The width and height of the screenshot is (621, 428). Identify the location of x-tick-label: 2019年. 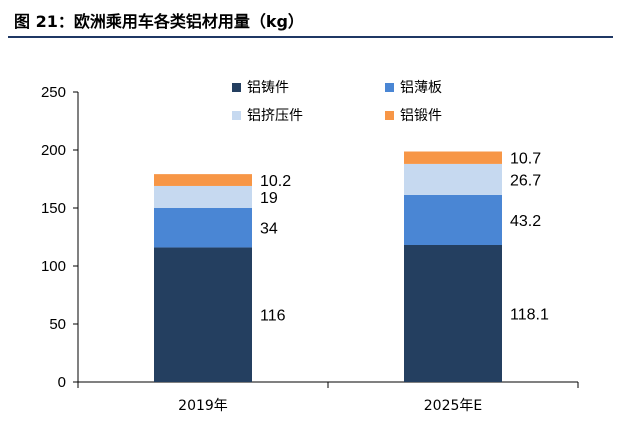
(203, 406).